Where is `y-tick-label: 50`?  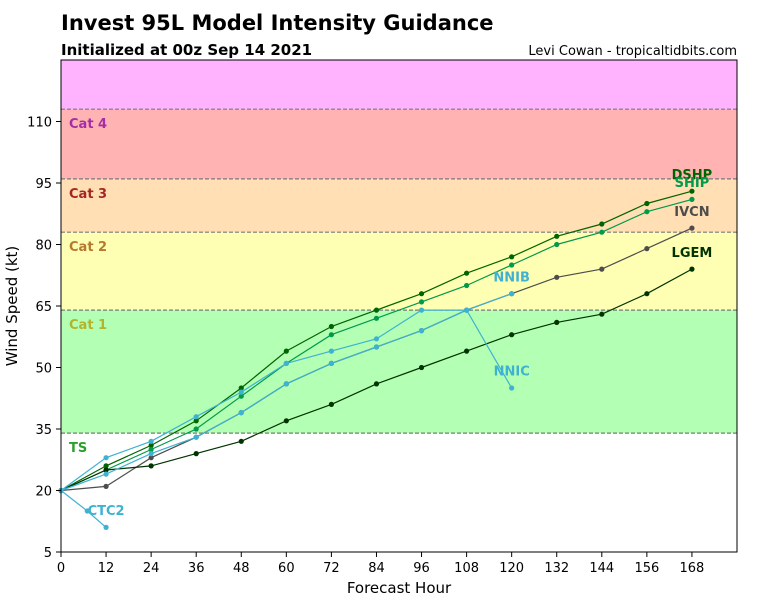 y-tick-label: 50 is located at coordinates (43, 369).